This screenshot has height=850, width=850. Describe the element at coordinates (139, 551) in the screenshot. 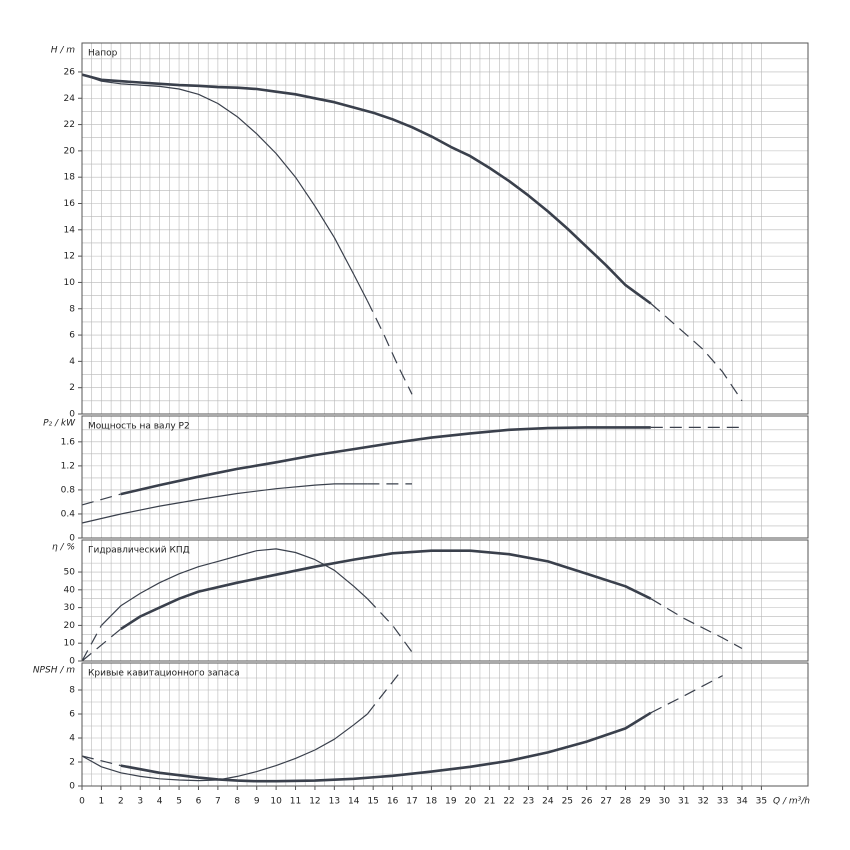

I see `panel-title: Гидравлический КПД` at that location.